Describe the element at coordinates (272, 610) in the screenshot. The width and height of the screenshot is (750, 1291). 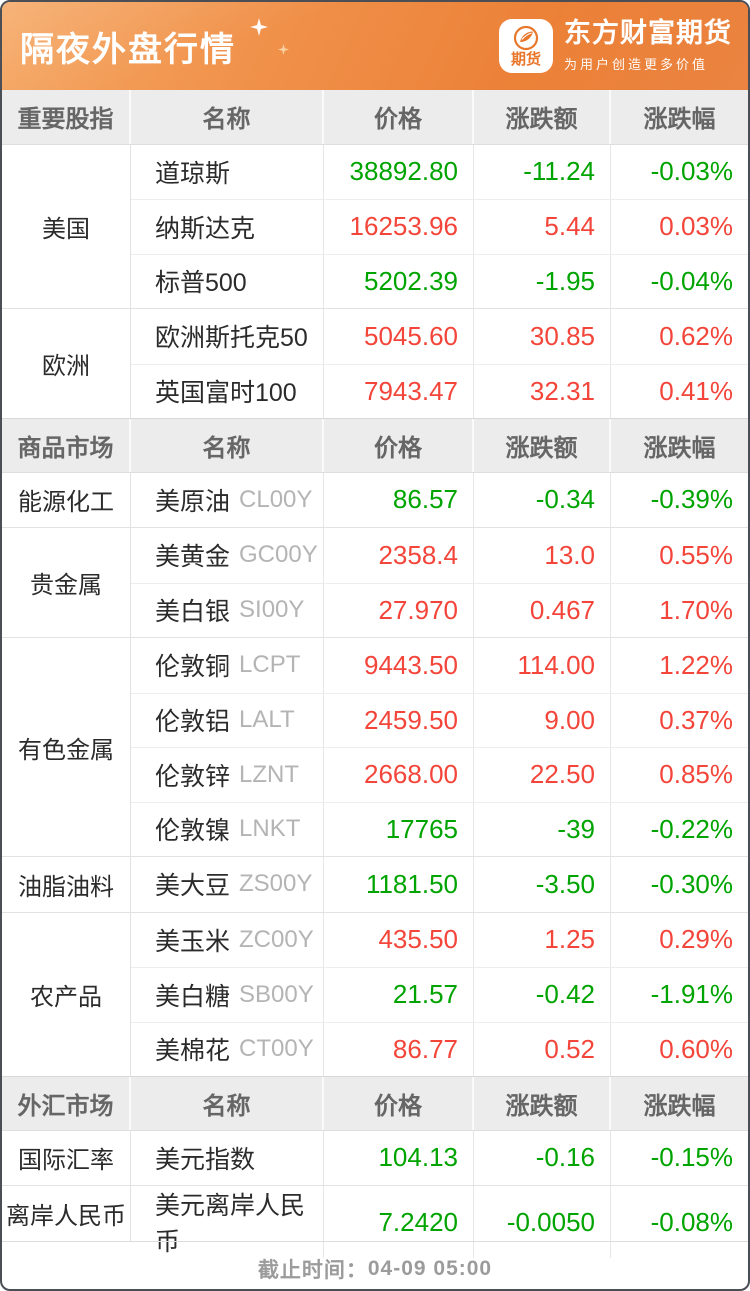
I see `quote-code: SI00Y` at that location.